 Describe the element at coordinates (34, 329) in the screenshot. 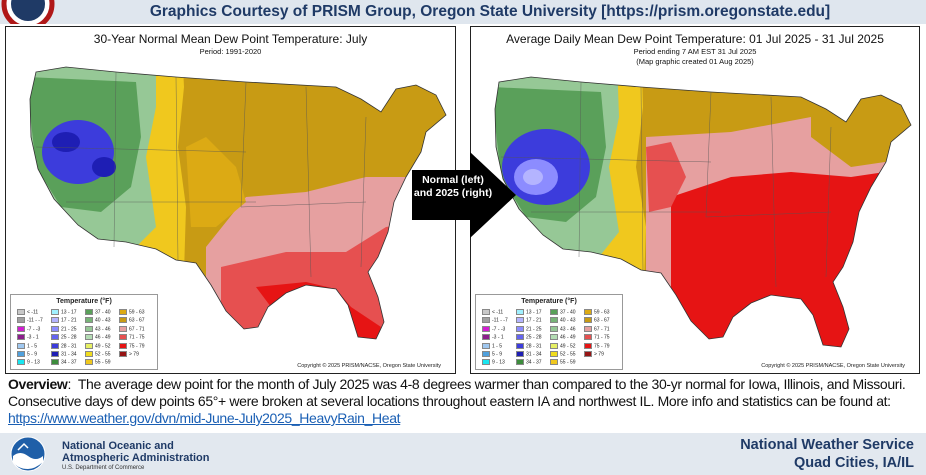

I see `legend-label: -7 - -3` at that location.